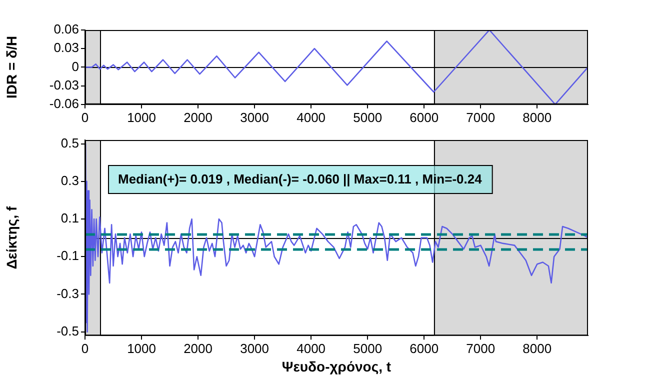 This screenshot has width=650, height=380. Describe the element at coordinates (69, 142) in the screenshot. I see `y-tick-label: 0.5` at that location.